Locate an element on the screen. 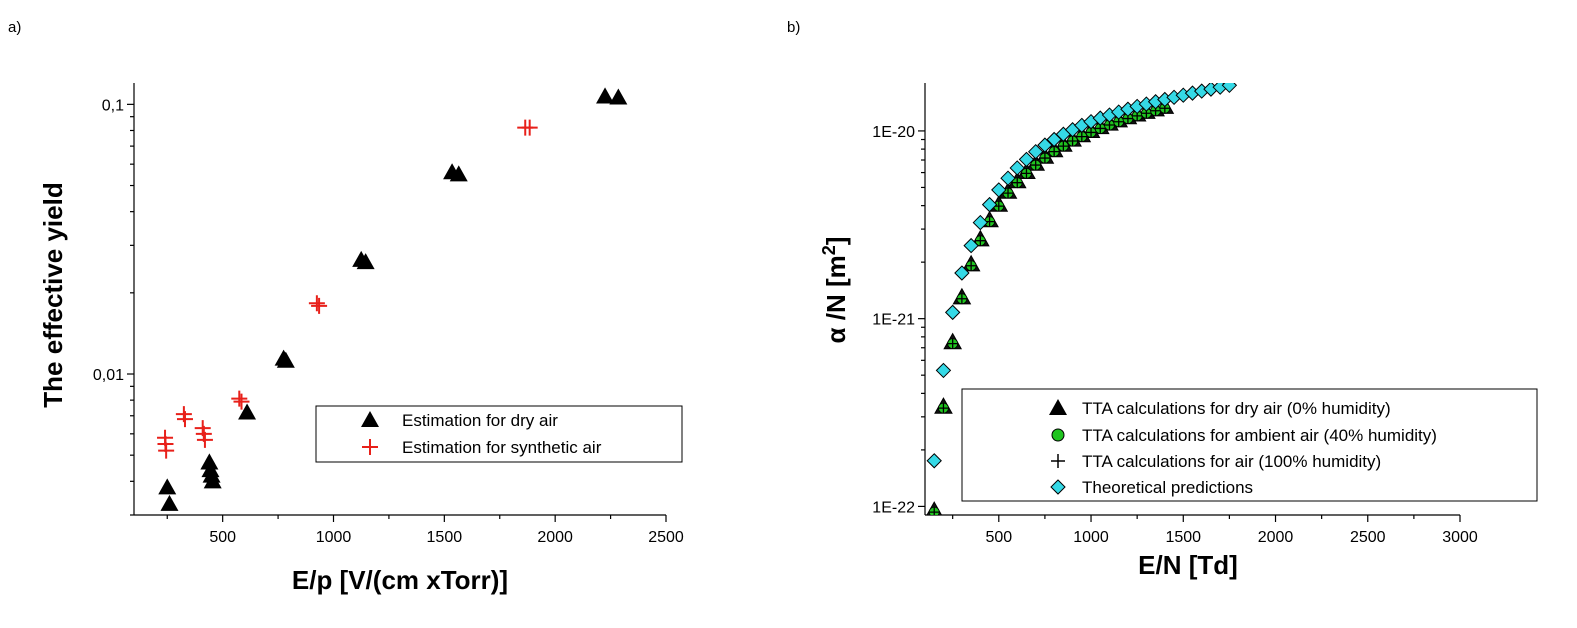 This screenshot has width=1577, height=628. chart-b-x-tick-label: 2500 is located at coordinates (1368, 537).